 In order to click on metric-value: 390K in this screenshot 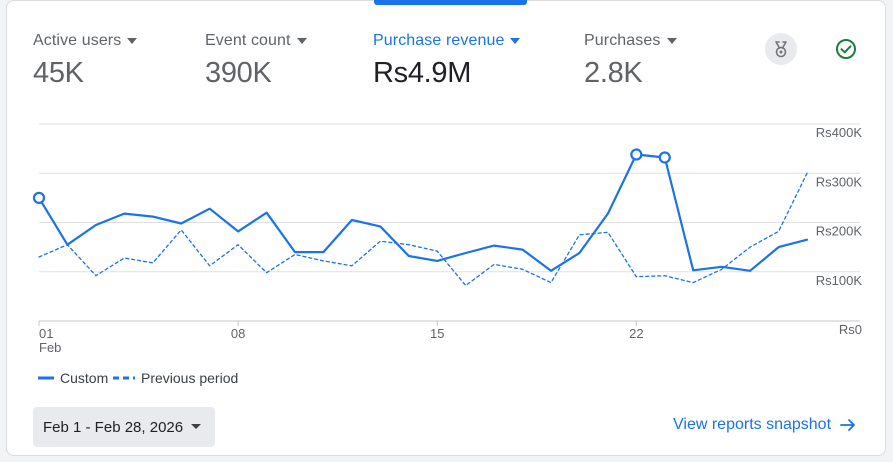, I will do `click(238, 73)`.